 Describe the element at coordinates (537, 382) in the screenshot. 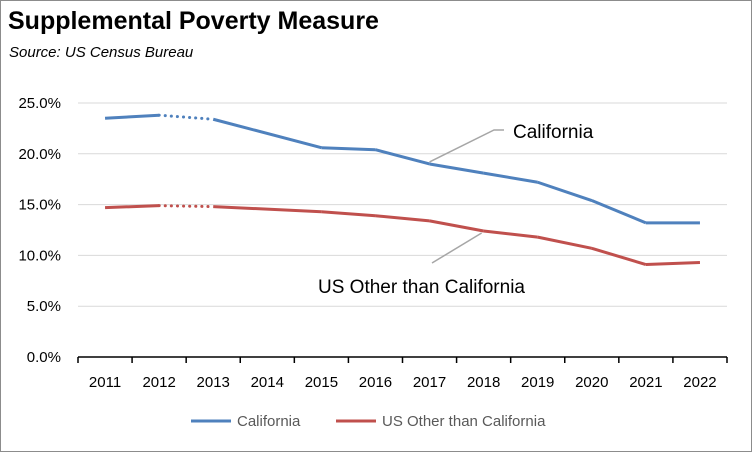

I see `x-tick-label: 2019` at that location.